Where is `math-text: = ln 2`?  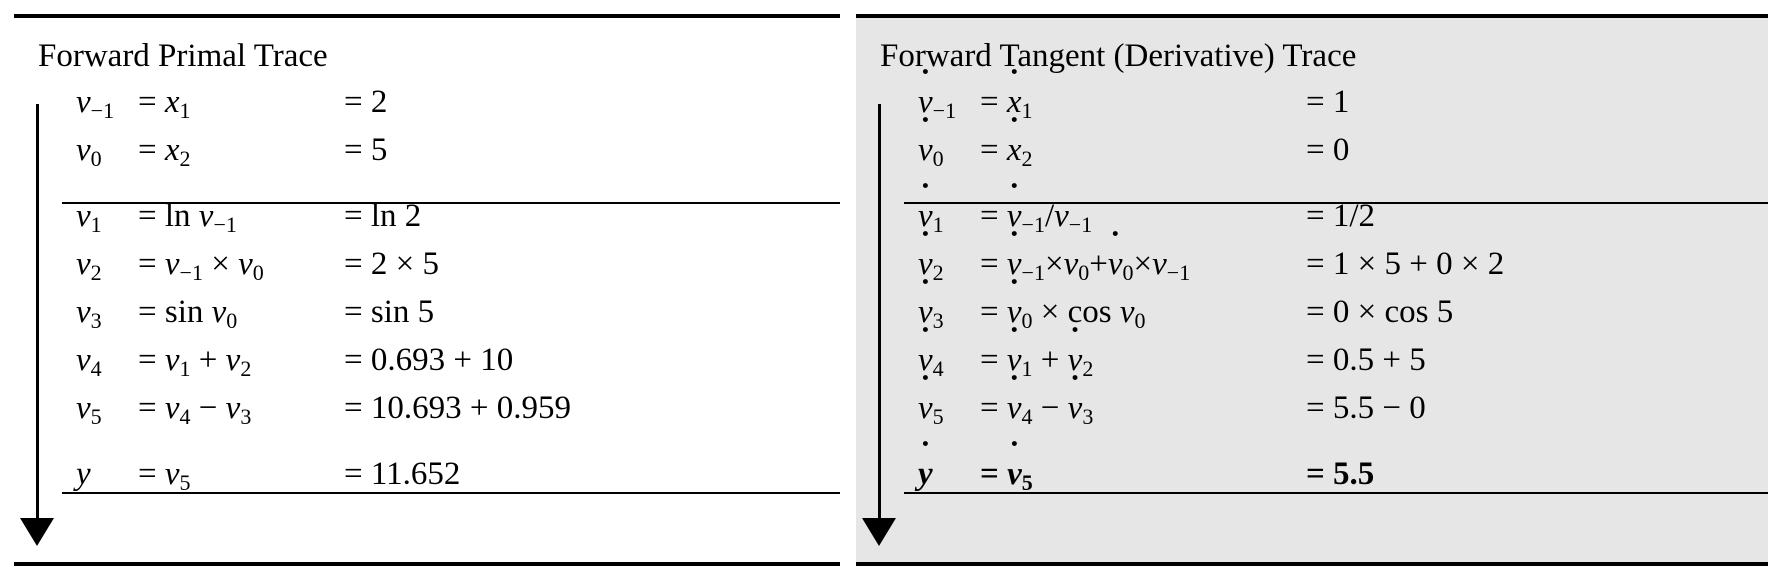 math-text: = ln 2 is located at coordinates (383, 216).